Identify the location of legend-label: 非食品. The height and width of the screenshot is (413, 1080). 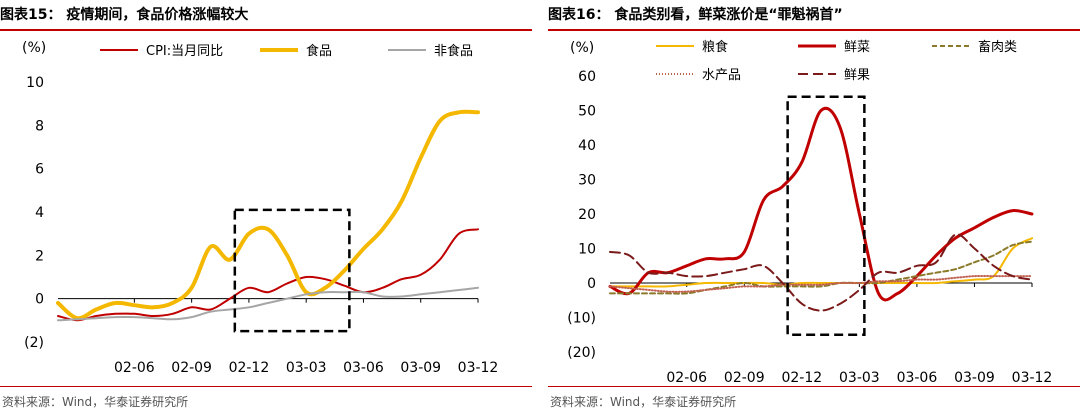
(453, 51).